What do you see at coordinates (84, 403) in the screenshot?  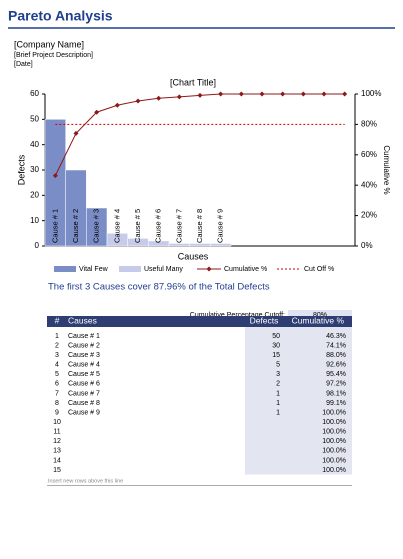 I see `table-cell: Cause # 8` at bounding box center [84, 403].